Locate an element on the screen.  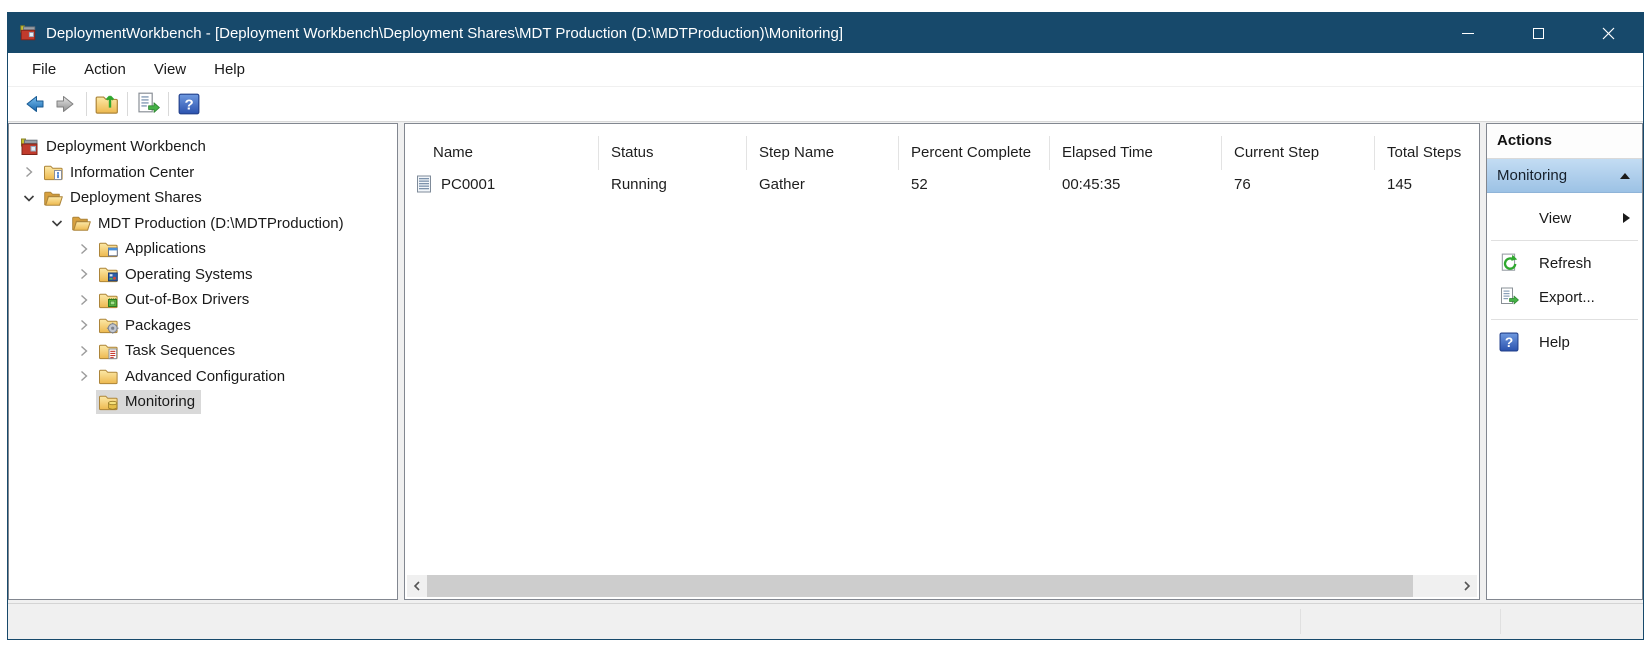
up-one-level-button is located at coordinates (107, 104).